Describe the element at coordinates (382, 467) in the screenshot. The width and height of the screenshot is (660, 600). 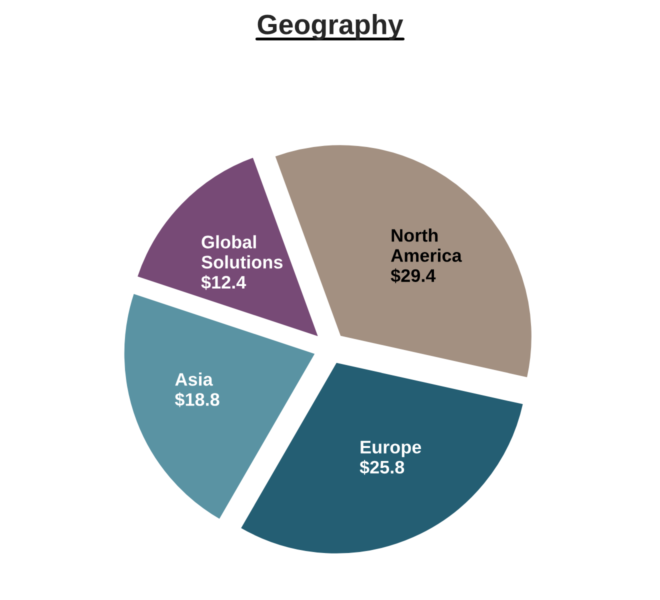
I see `data-label: $25.8` at that location.